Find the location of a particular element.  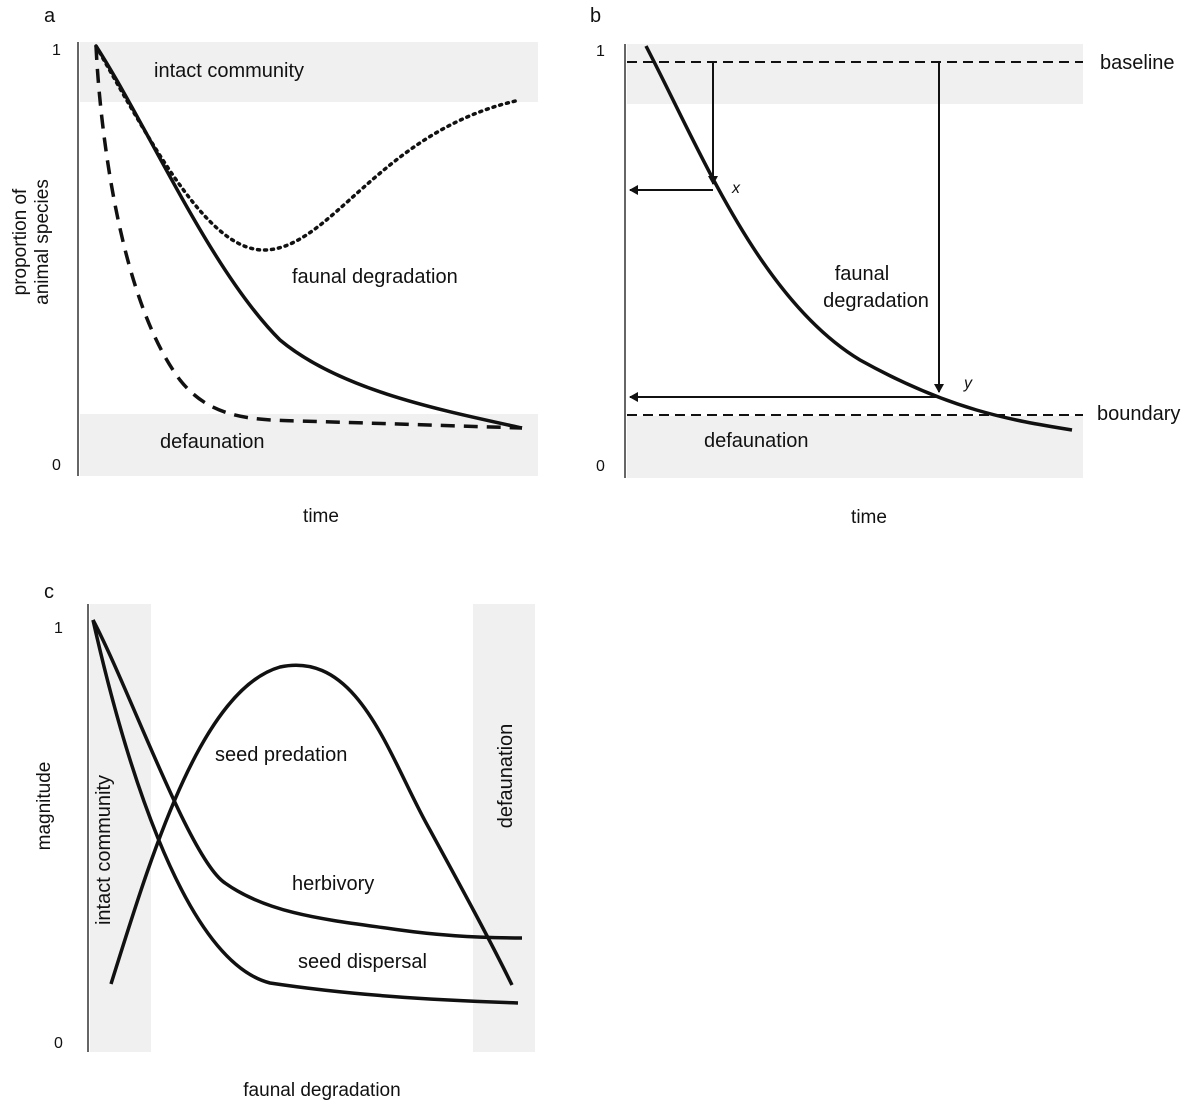

y-tick-bottom-b: 0 is located at coordinates (600, 466).